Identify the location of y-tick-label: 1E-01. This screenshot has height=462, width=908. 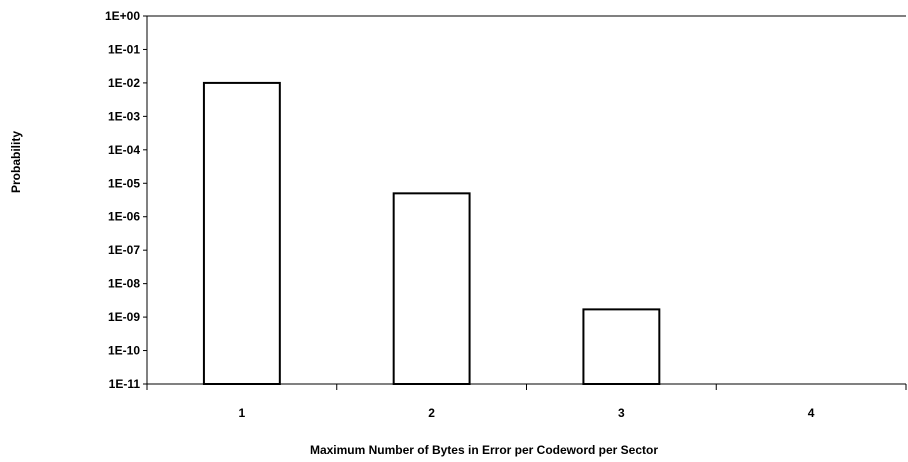
(124, 49).